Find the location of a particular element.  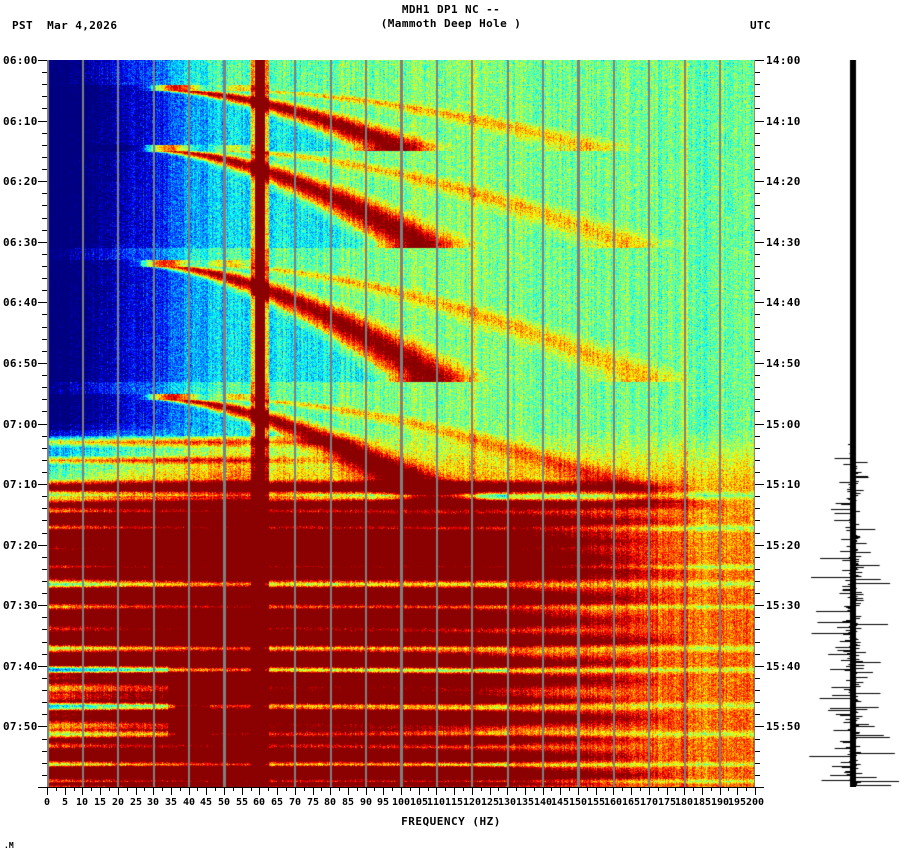

frequency-tick-label: 75 is located at coordinates (313, 802).